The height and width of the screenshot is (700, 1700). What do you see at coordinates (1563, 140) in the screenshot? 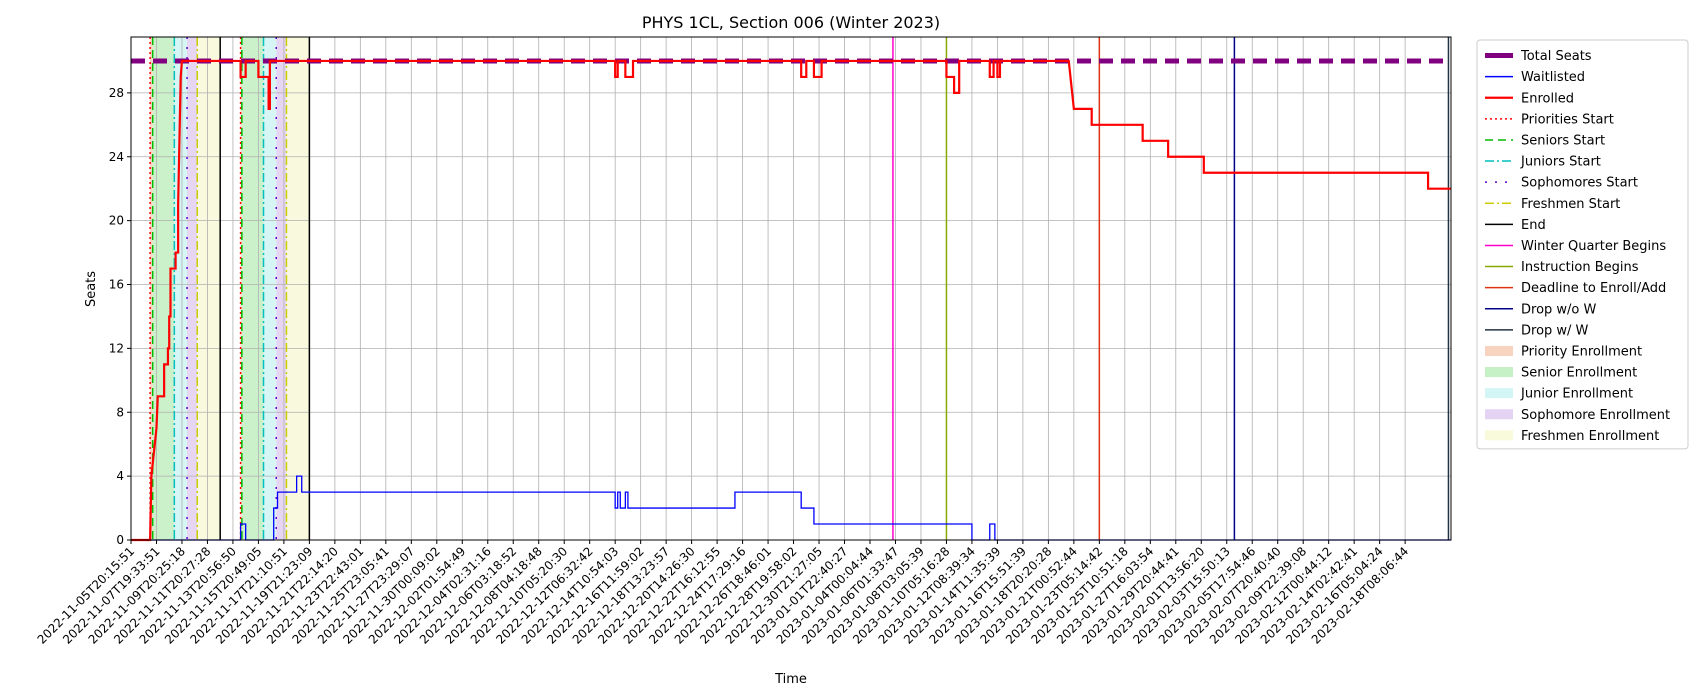
I see `legend-label: Seniors Start` at bounding box center [1563, 140].